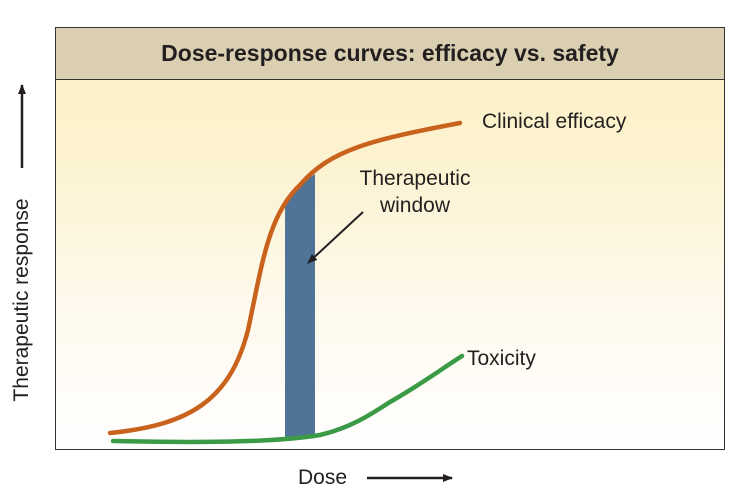 The height and width of the screenshot is (490, 754). I want to click on toxicity-label: Toxicity, so click(501, 358).